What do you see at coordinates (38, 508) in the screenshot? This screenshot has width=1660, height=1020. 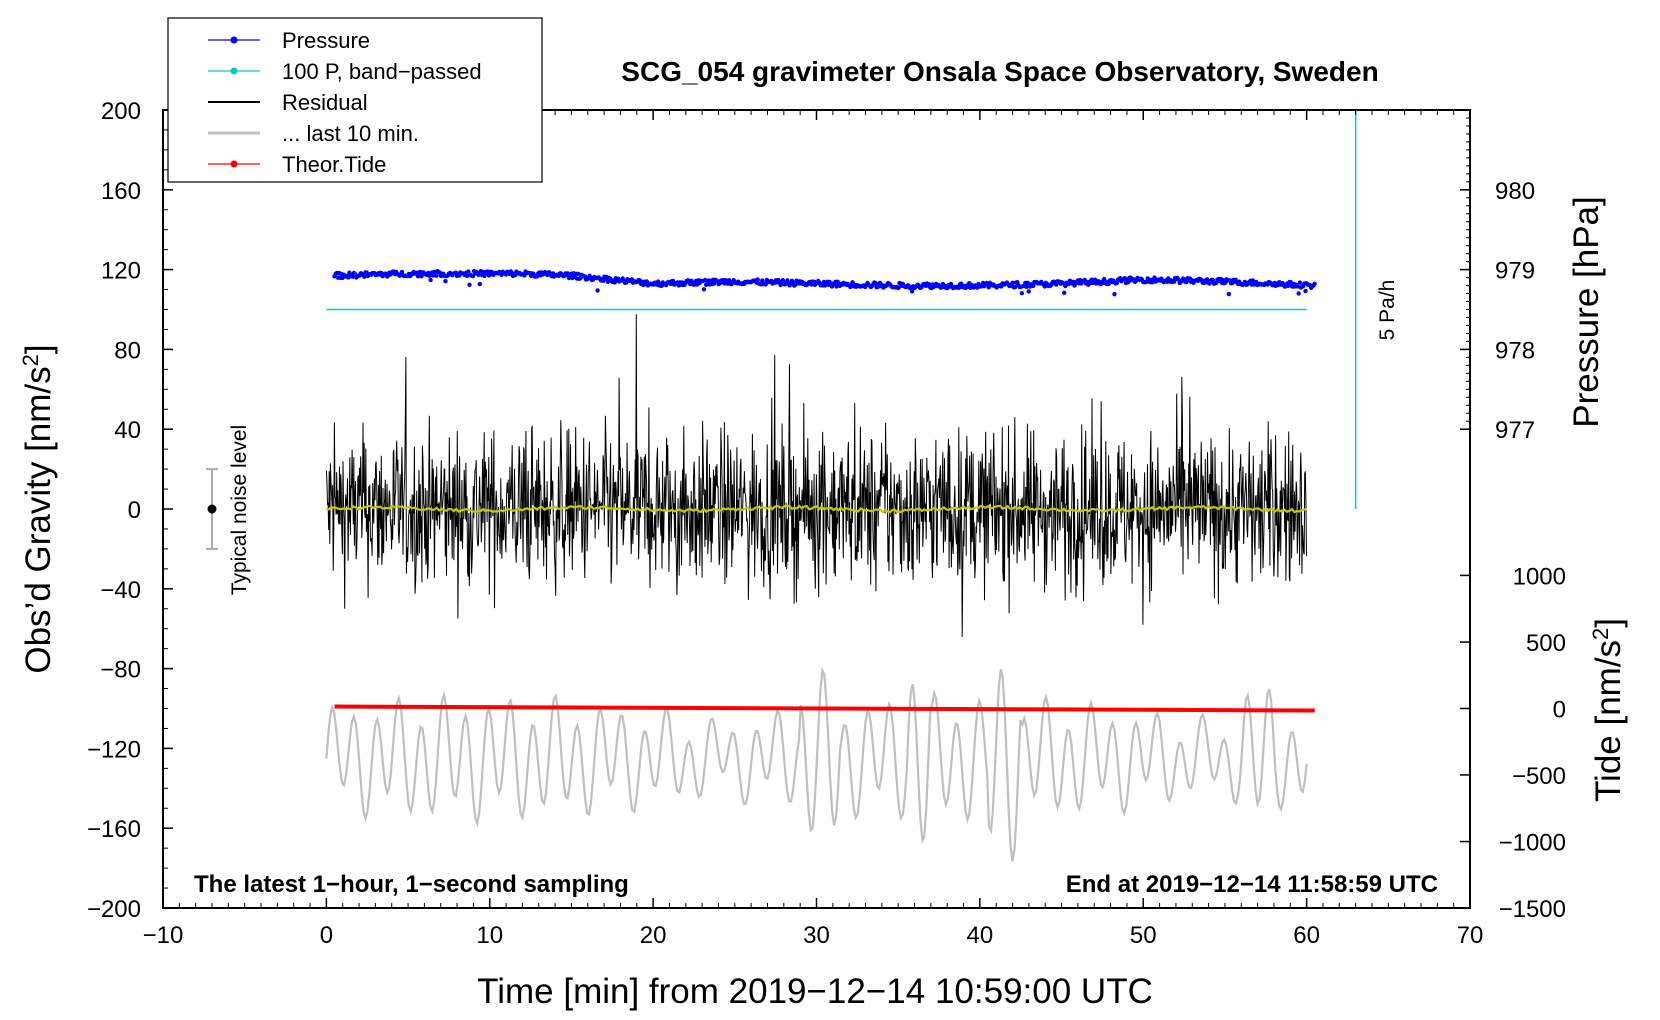 I see `y-axis-title: Obs’d Gravity [nm/s2]` at bounding box center [38, 508].